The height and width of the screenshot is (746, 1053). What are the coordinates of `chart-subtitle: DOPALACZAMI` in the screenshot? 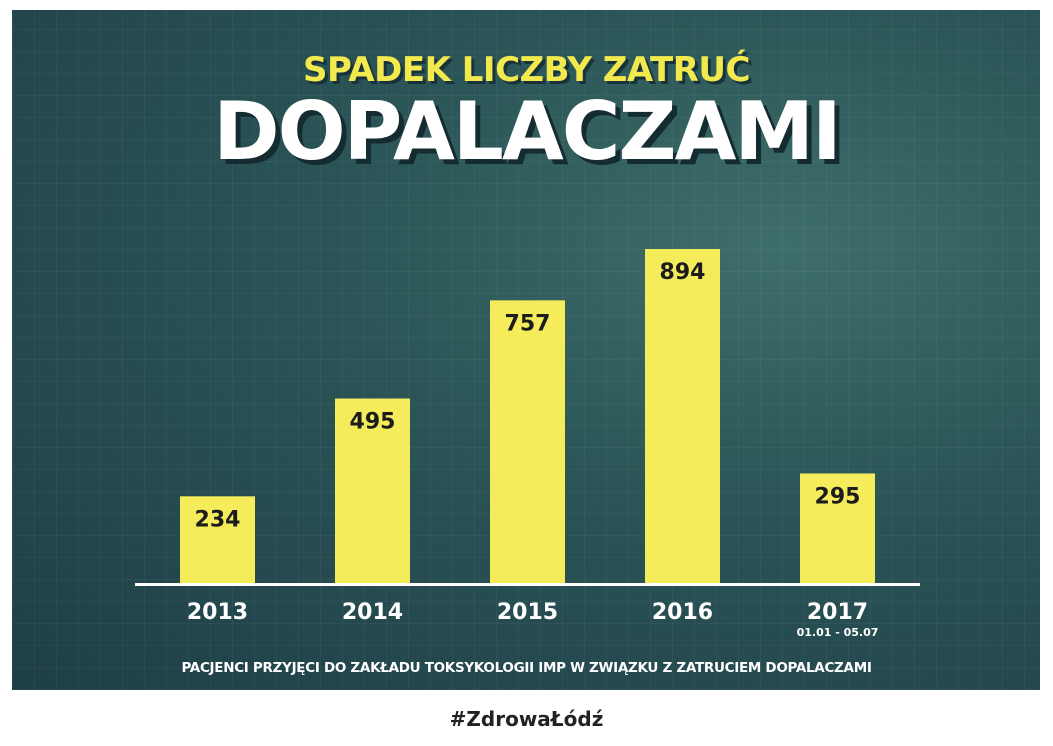 It's located at (527, 131).